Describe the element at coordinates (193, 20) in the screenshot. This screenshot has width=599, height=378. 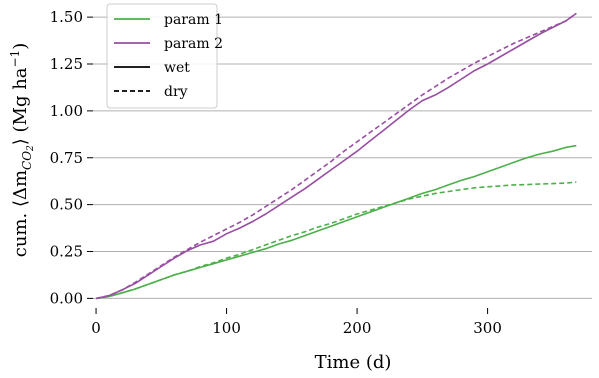
I see `legend-label: param 1` at that location.